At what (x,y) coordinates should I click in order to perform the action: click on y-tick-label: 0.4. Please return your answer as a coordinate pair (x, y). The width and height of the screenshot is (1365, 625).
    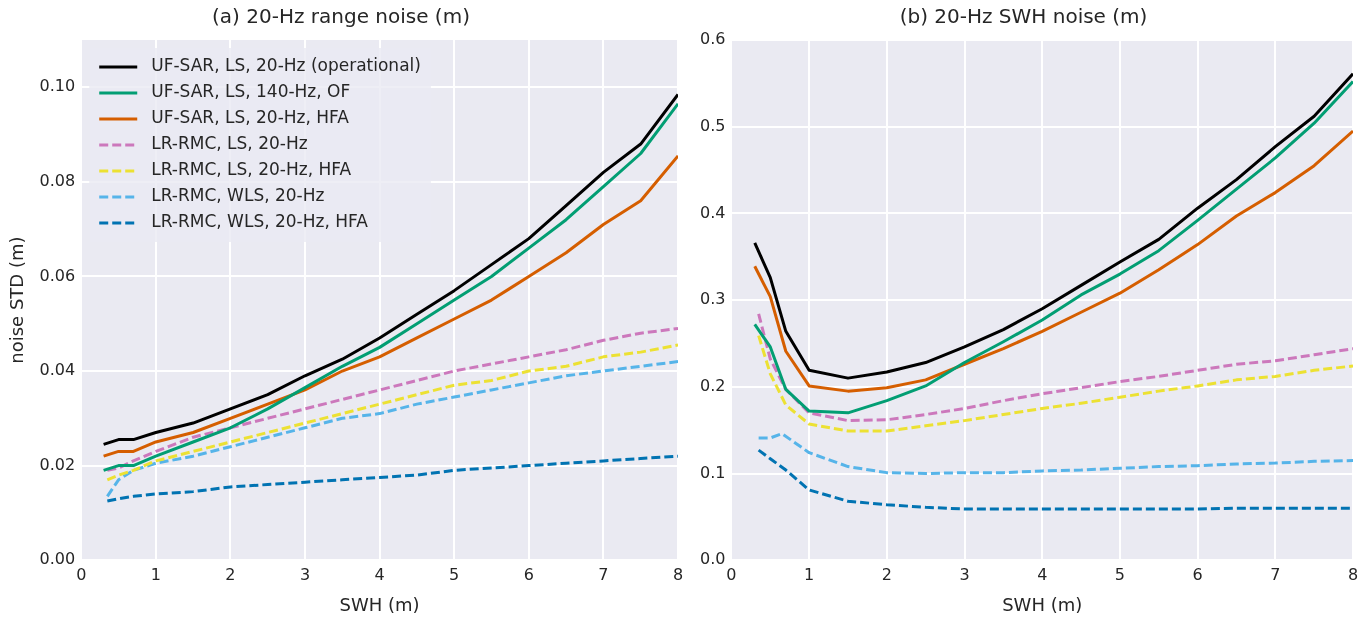
    Looking at the image, I should click on (712, 212).